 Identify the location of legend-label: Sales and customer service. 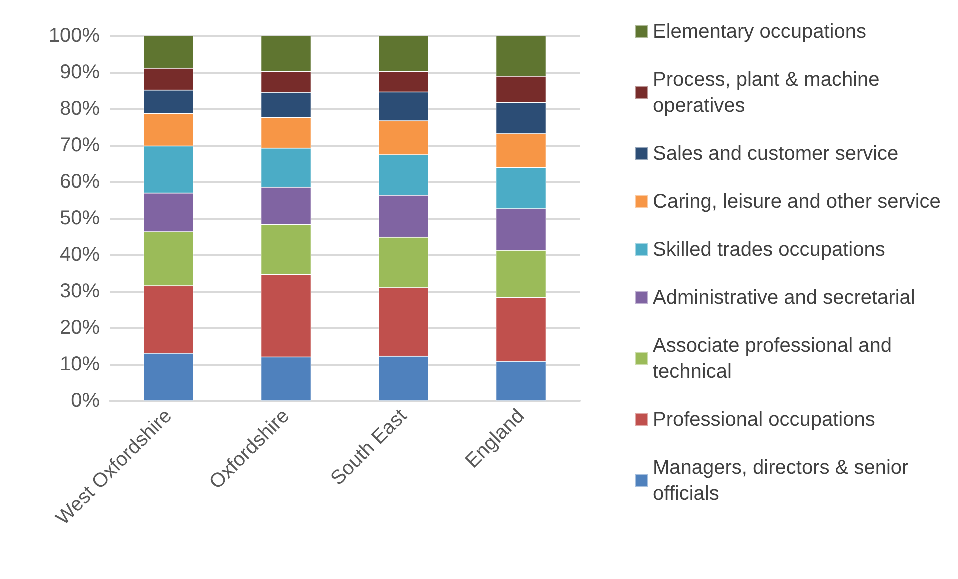
(776, 154).